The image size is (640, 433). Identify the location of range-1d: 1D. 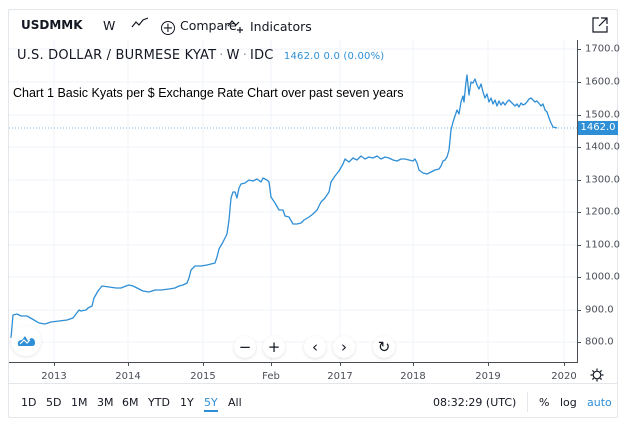
(29, 402).